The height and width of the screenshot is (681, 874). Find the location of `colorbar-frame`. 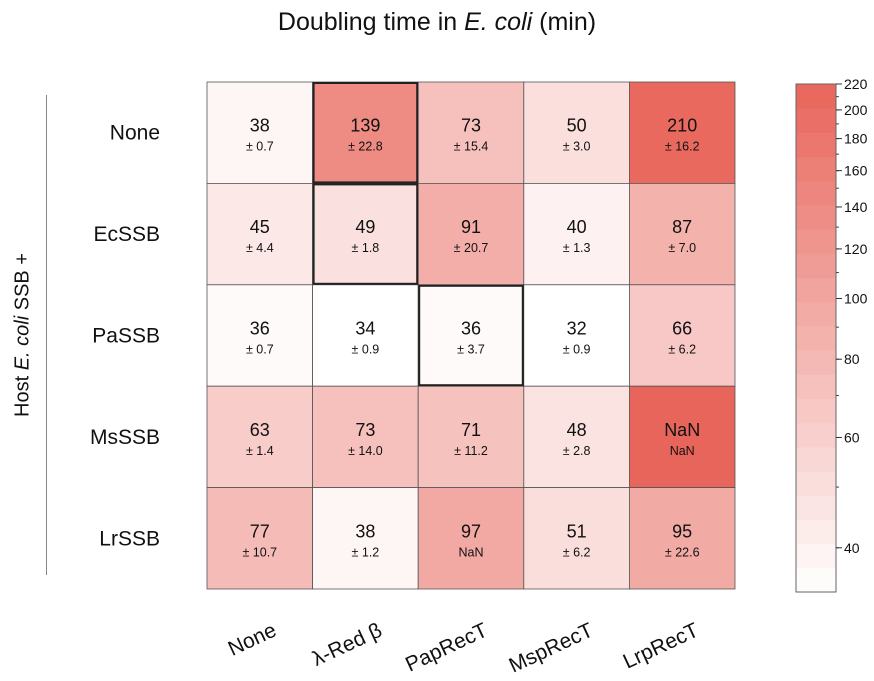

colorbar-frame is located at coordinates (816, 338).